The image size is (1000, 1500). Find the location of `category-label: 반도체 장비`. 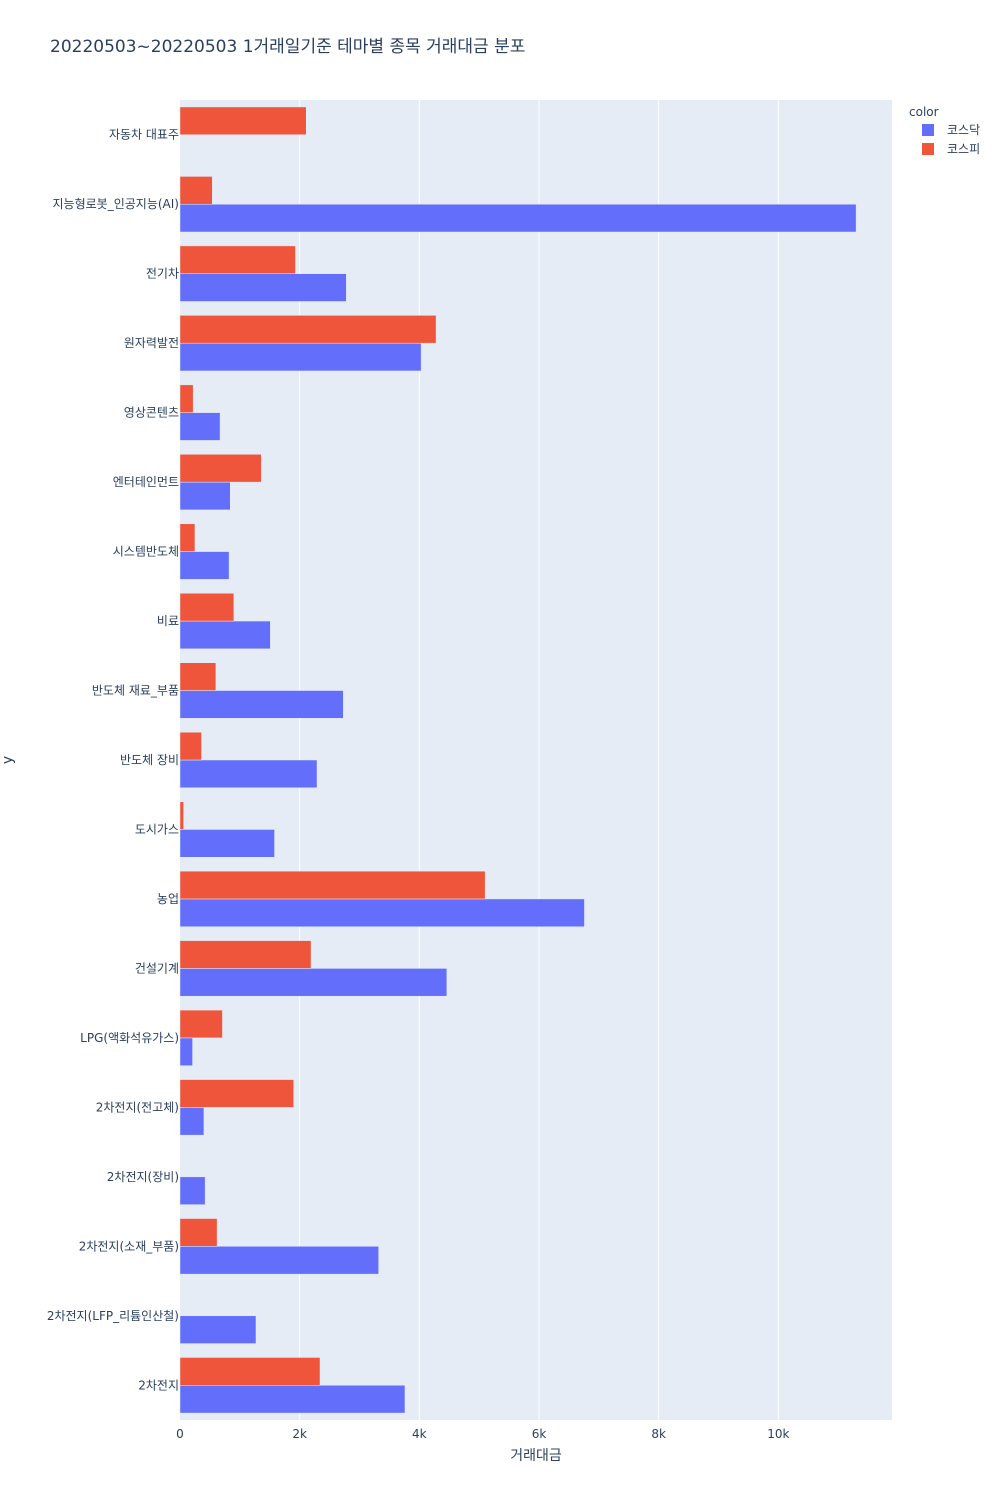

category-label: 반도체 장비 is located at coordinates (149, 760).